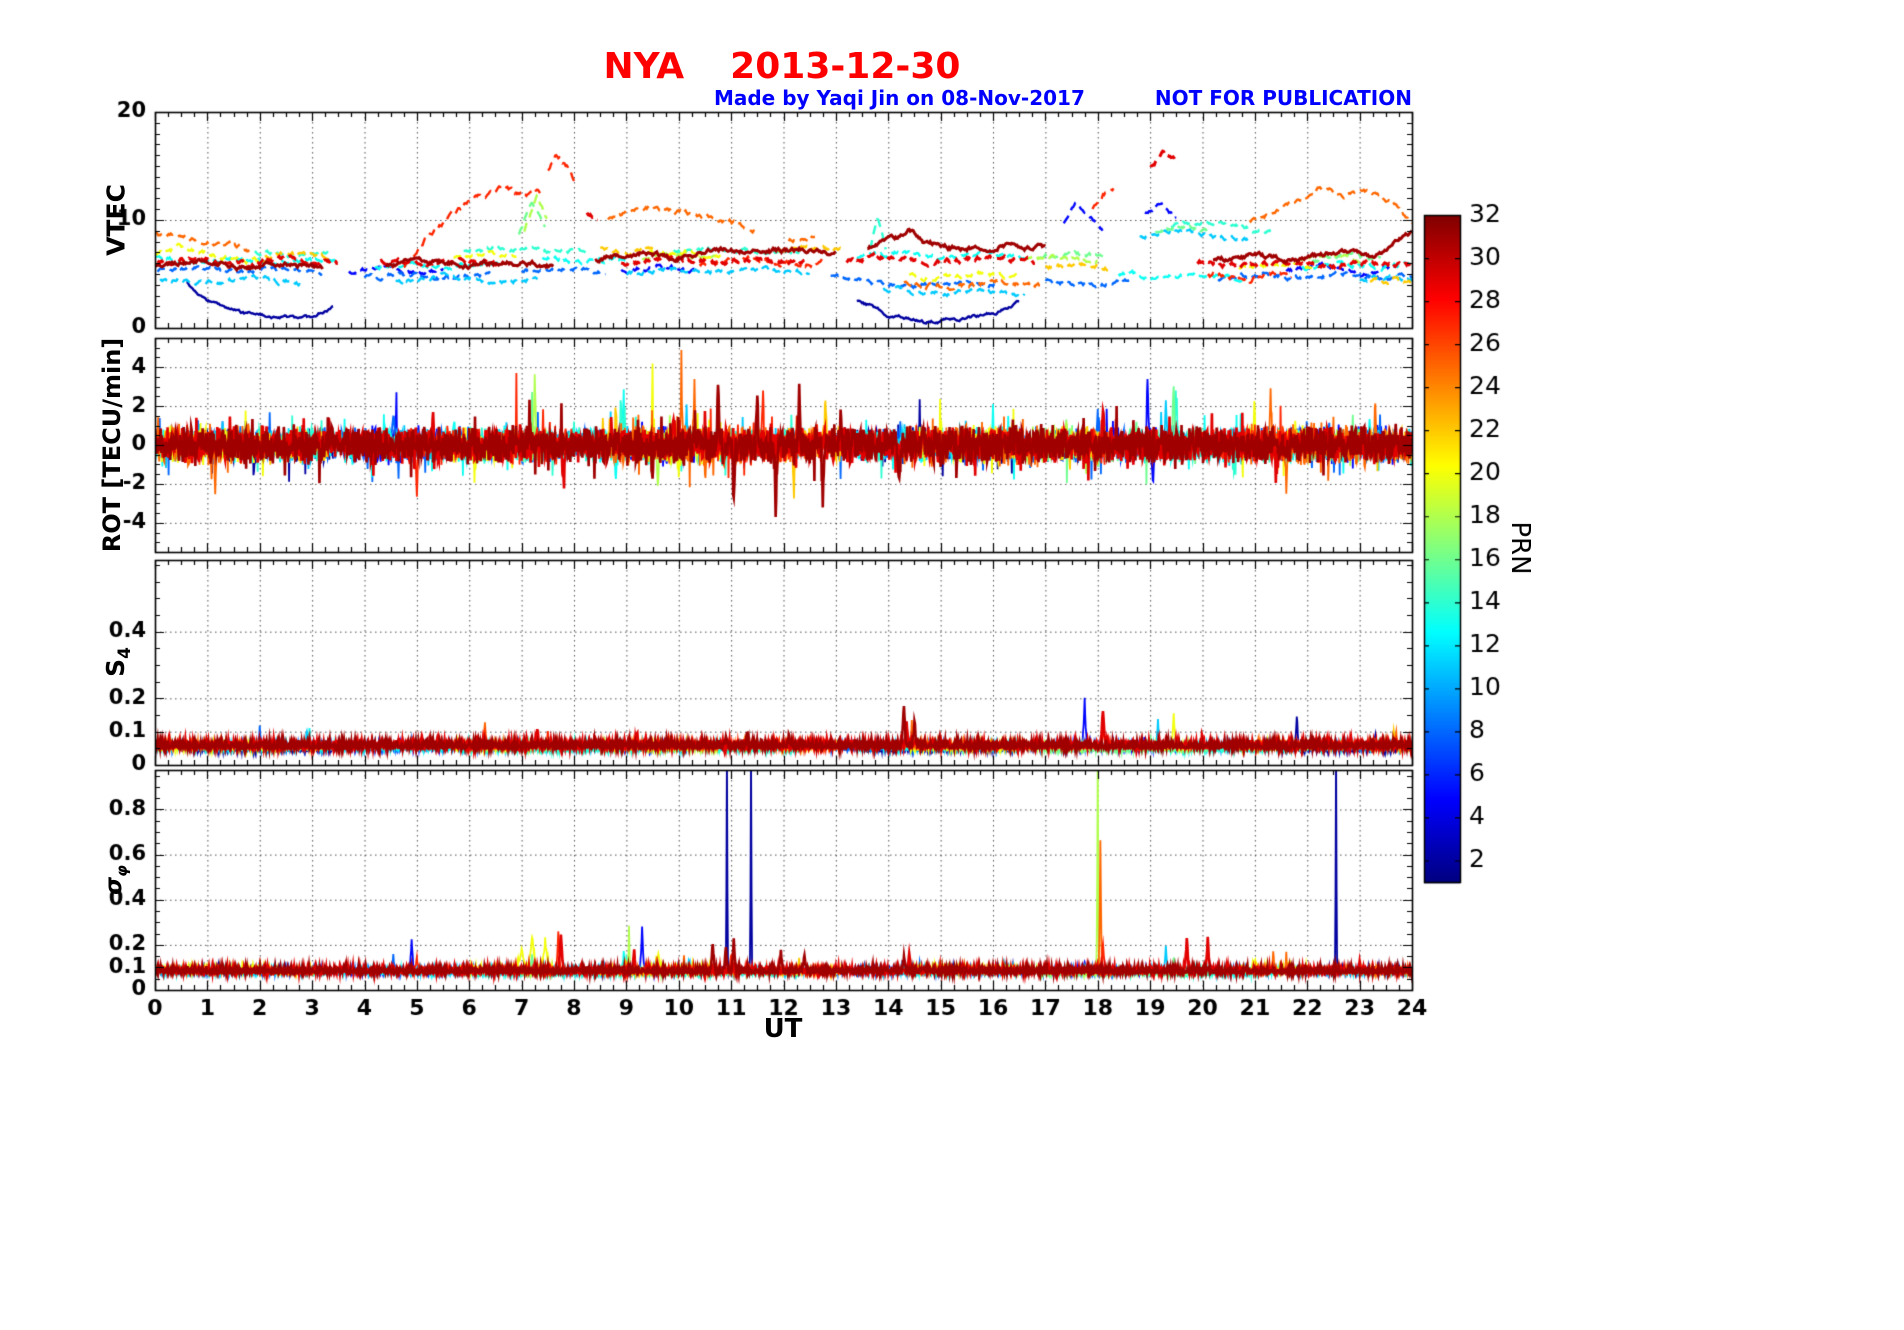  I want to click on credit-notice: NOT FOR PUBLICATION, so click(1283, 98).